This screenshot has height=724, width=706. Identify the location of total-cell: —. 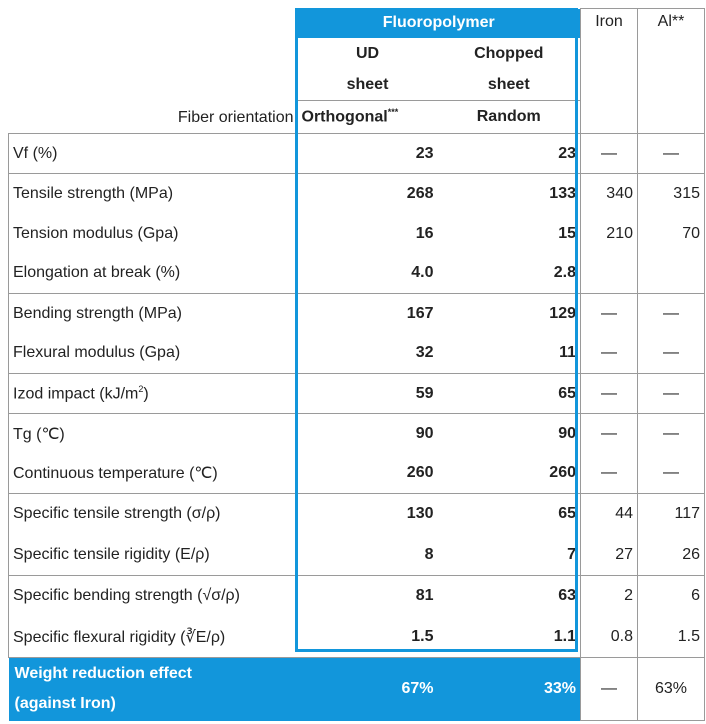
(609, 689).